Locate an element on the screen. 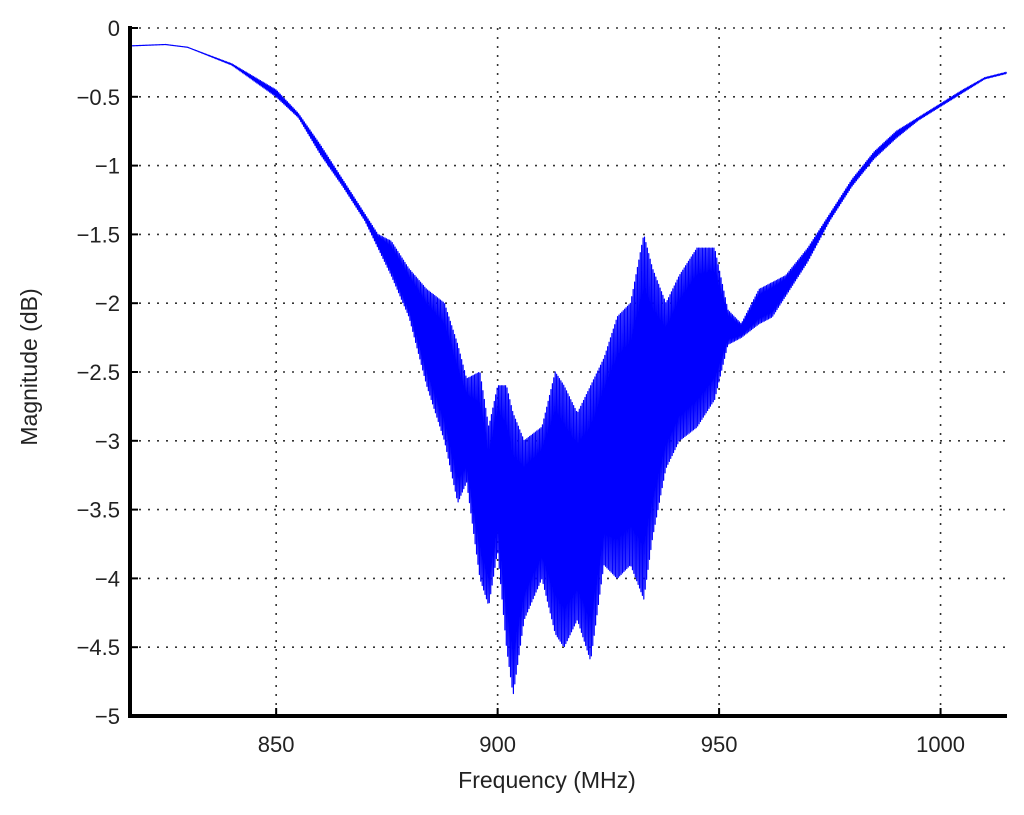 This screenshot has height=815, width=1024. y-tick-label: −4 is located at coordinates (107, 578).